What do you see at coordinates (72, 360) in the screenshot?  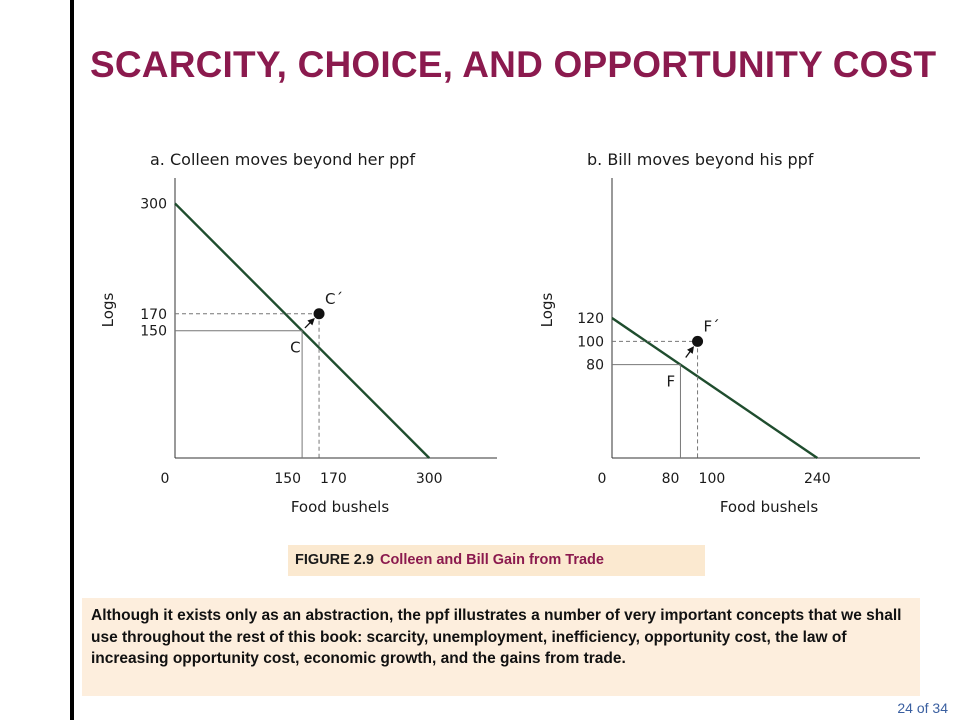 I see `left-vertical-rule` at bounding box center [72, 360].